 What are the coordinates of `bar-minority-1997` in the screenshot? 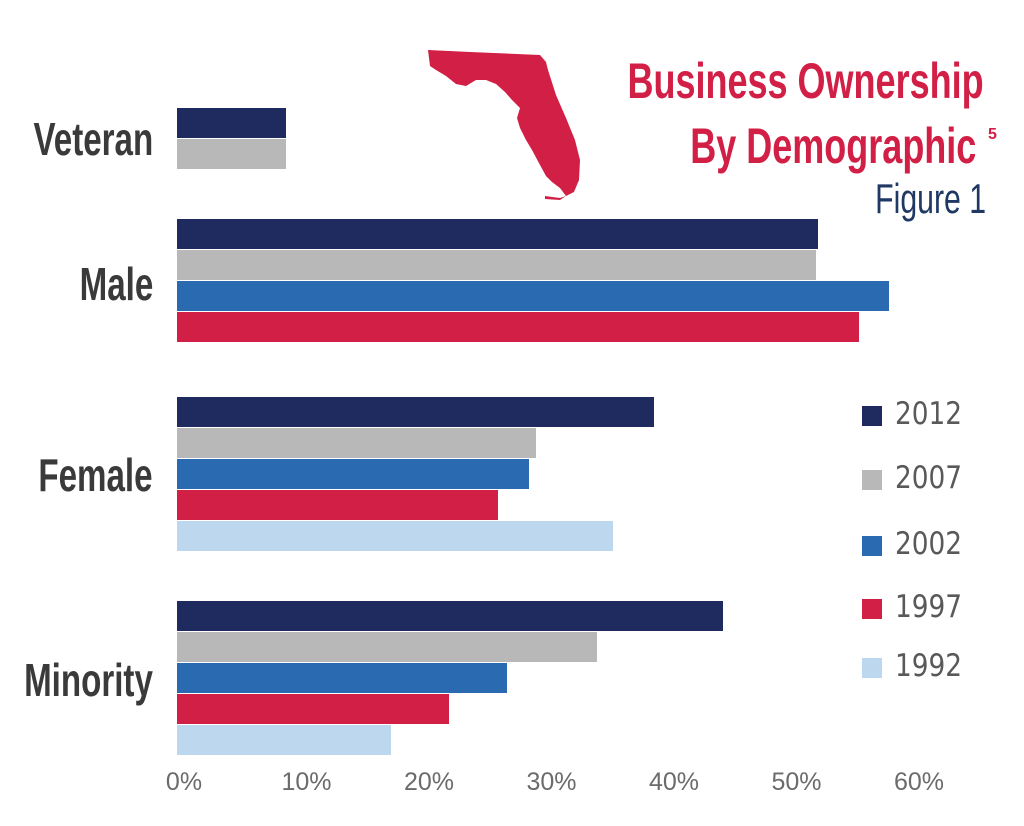 It's located at (313, 709).